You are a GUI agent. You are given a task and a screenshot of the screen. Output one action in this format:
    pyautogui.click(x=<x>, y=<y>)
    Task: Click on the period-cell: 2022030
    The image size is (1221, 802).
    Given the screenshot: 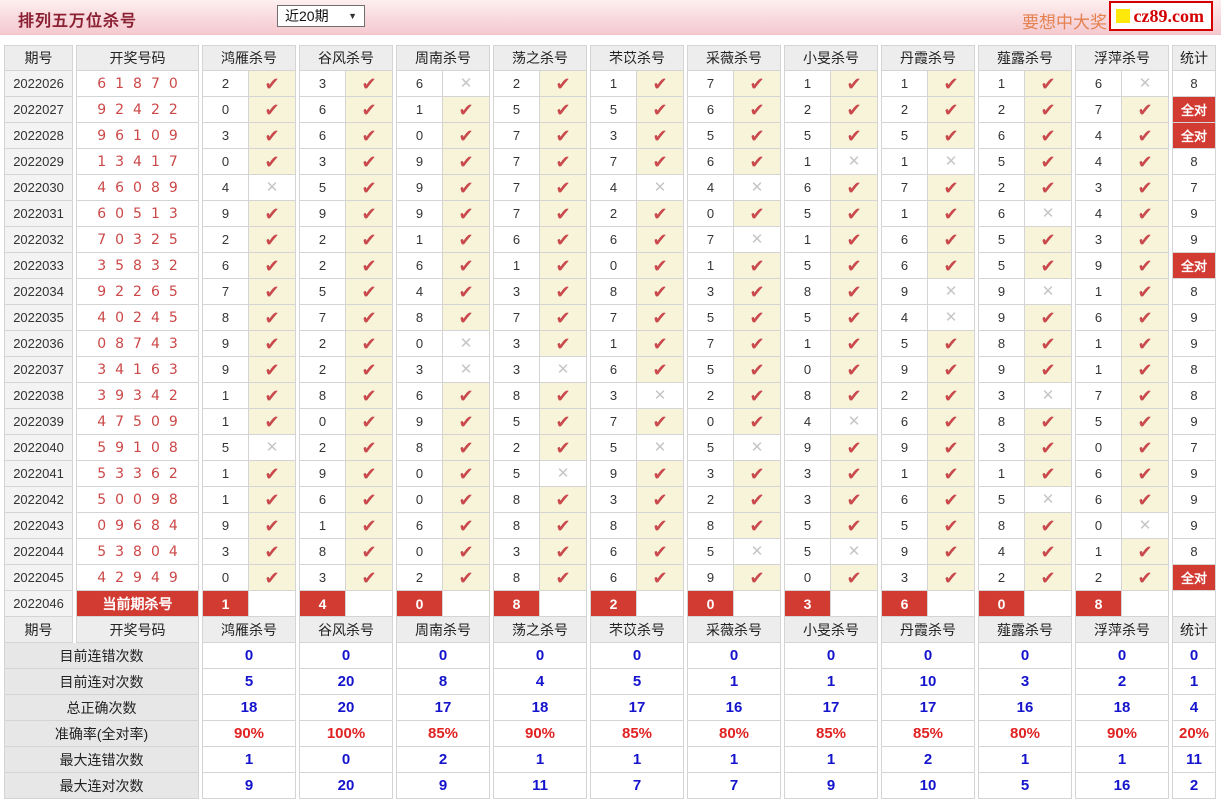 What is the action you would take?
    pyautogui.click(x=38, y=188)
    